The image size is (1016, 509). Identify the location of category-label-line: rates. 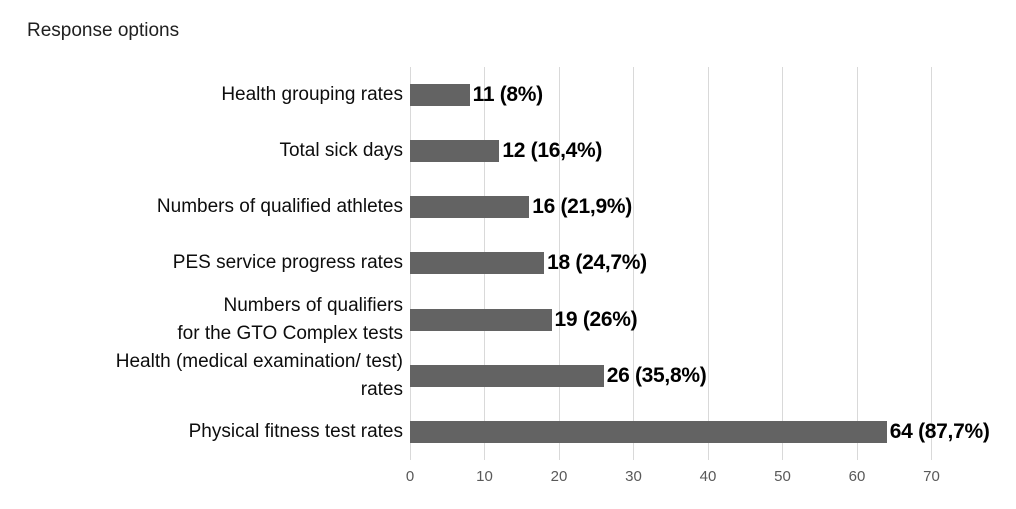
(381, 389).